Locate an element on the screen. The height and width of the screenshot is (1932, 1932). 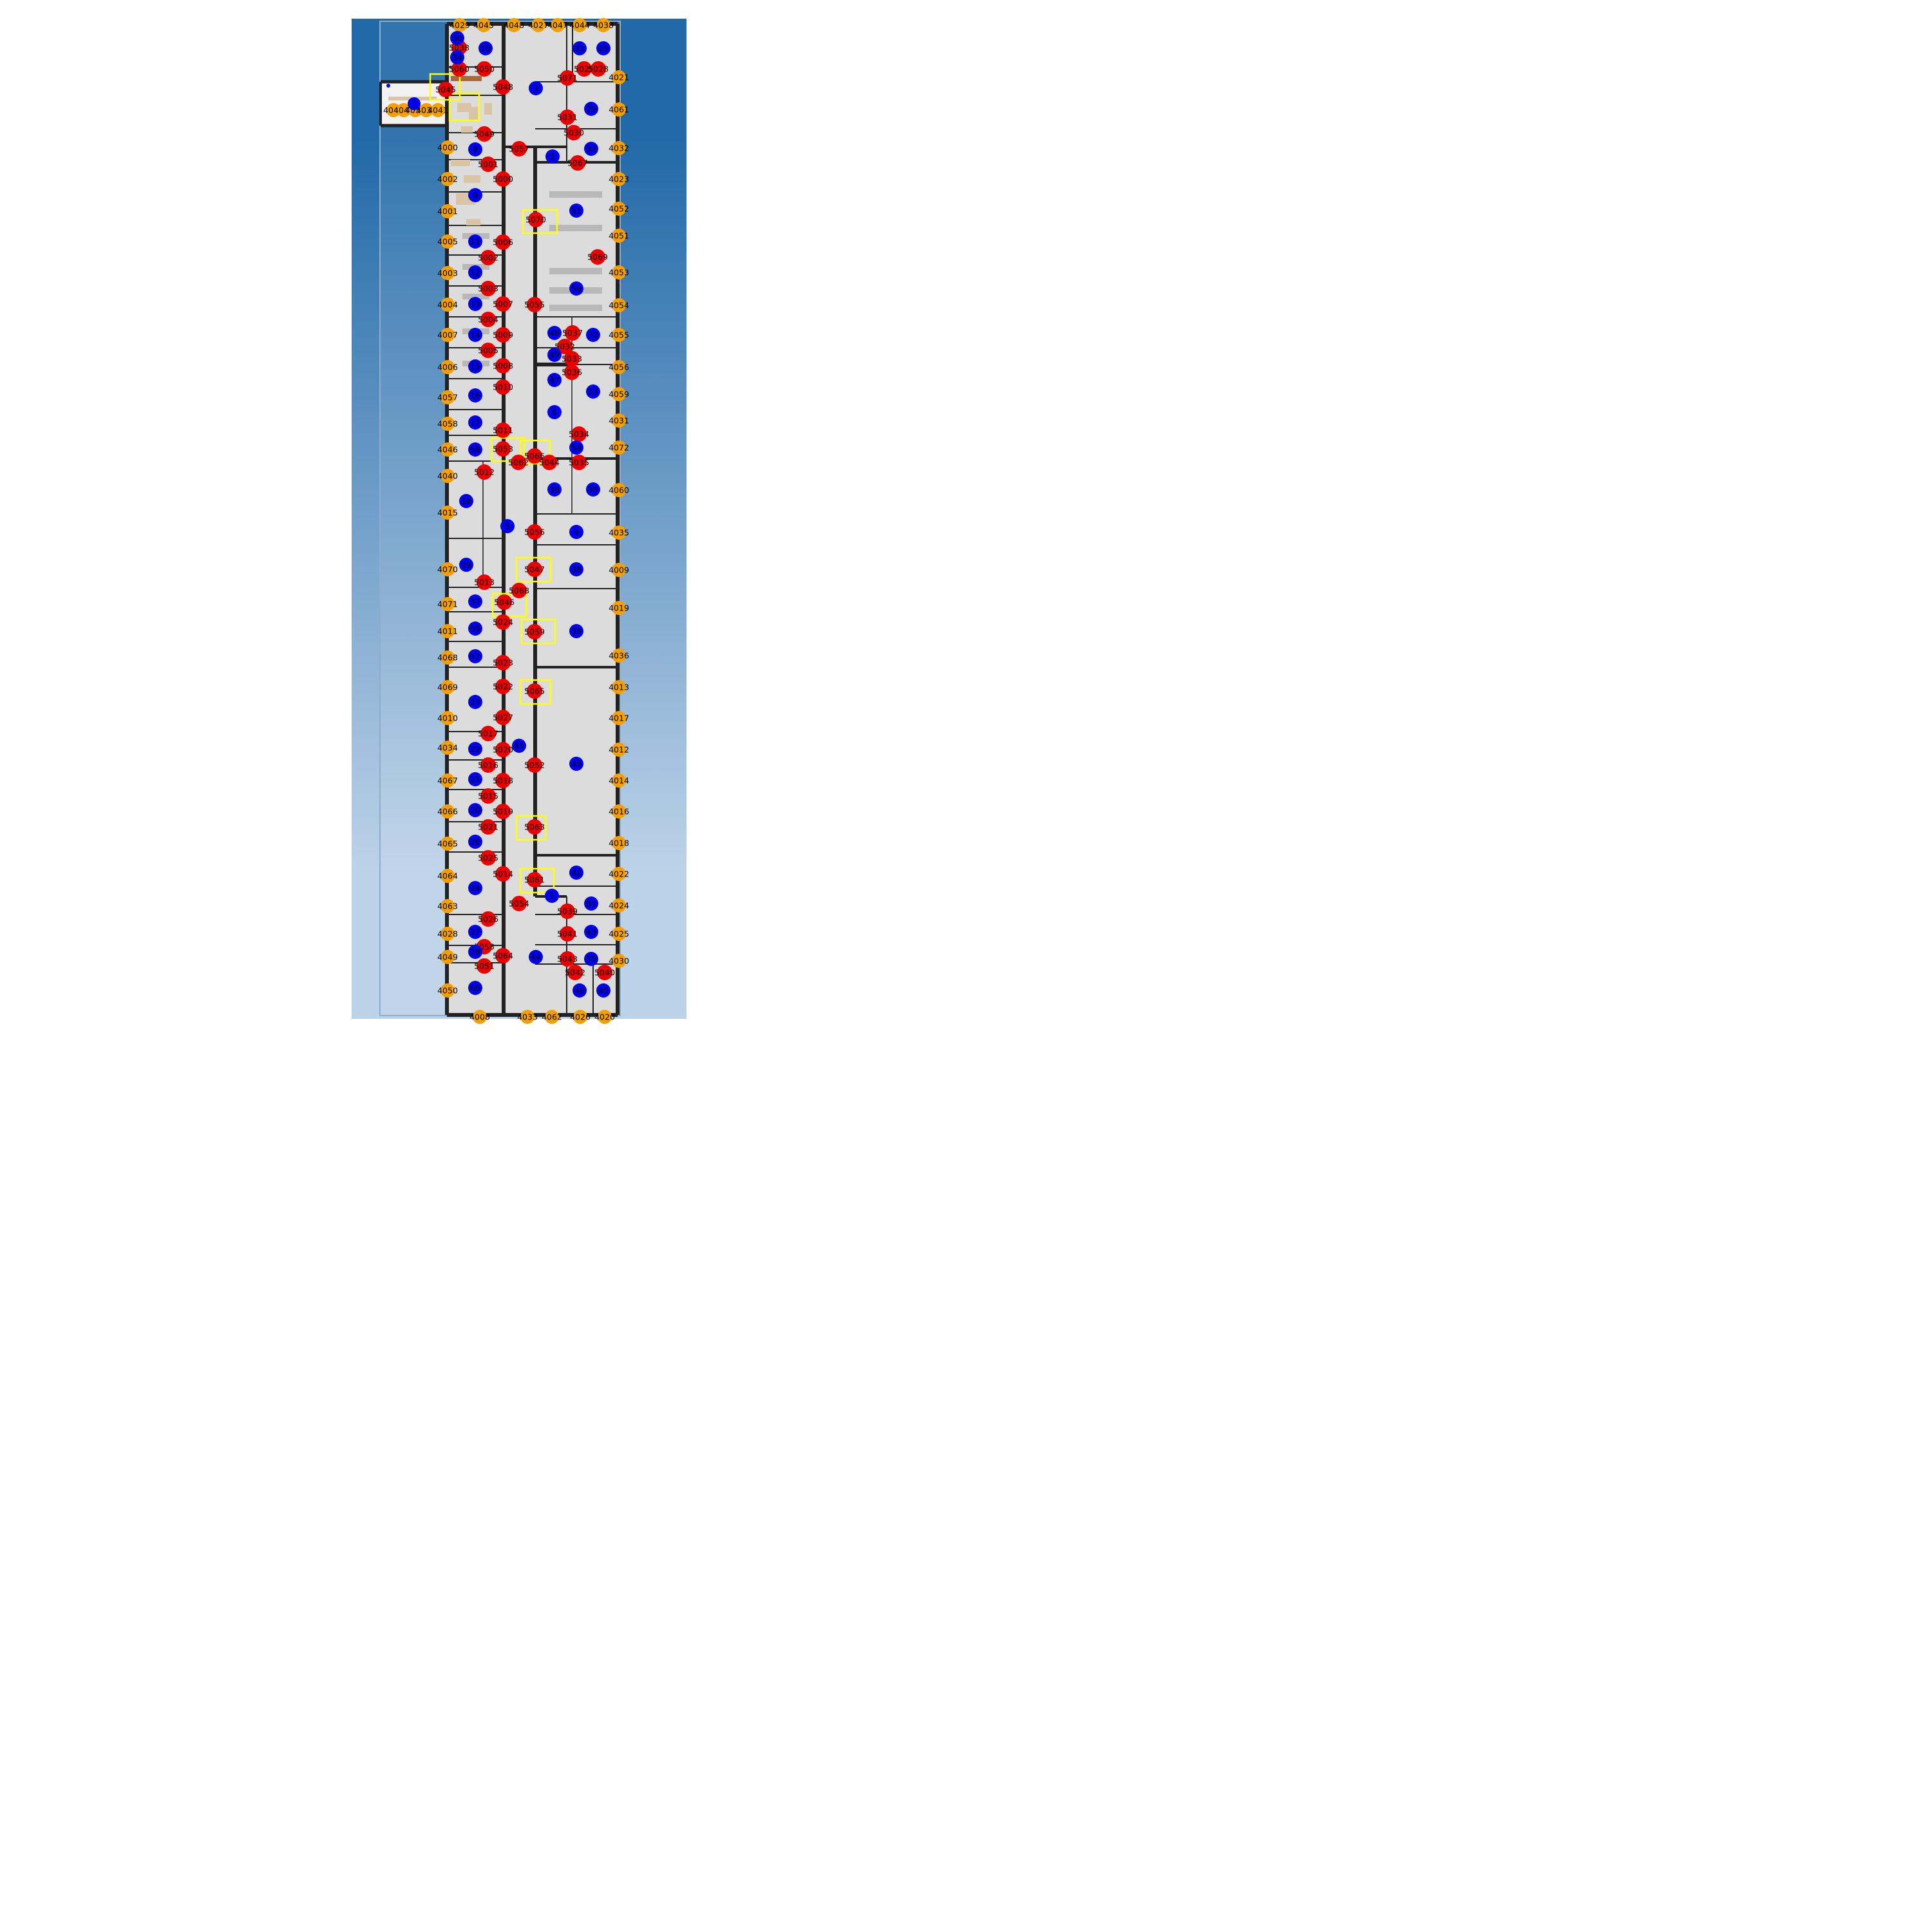
waypoint-node-5020: 5020 is located at coordinates (503, 749).